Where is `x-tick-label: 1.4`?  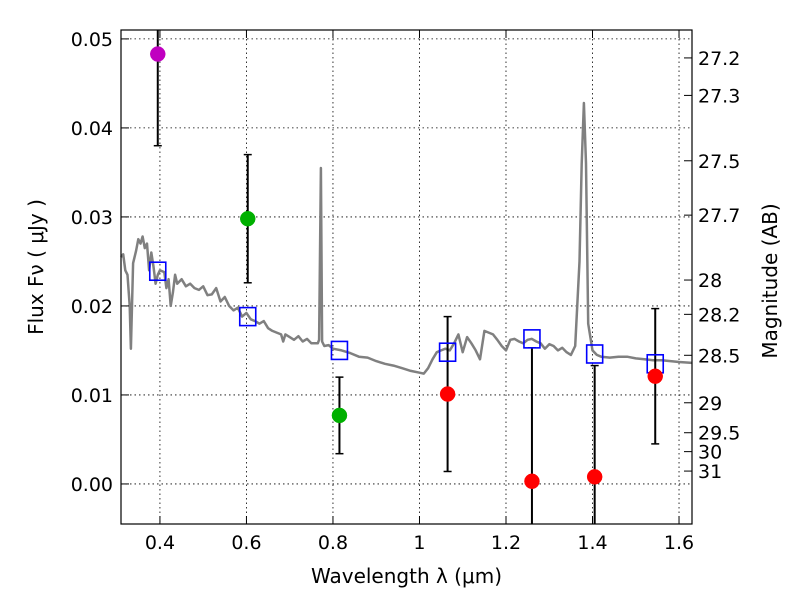
x-tick-label: 1.4 is located at coordinates (592, 543).